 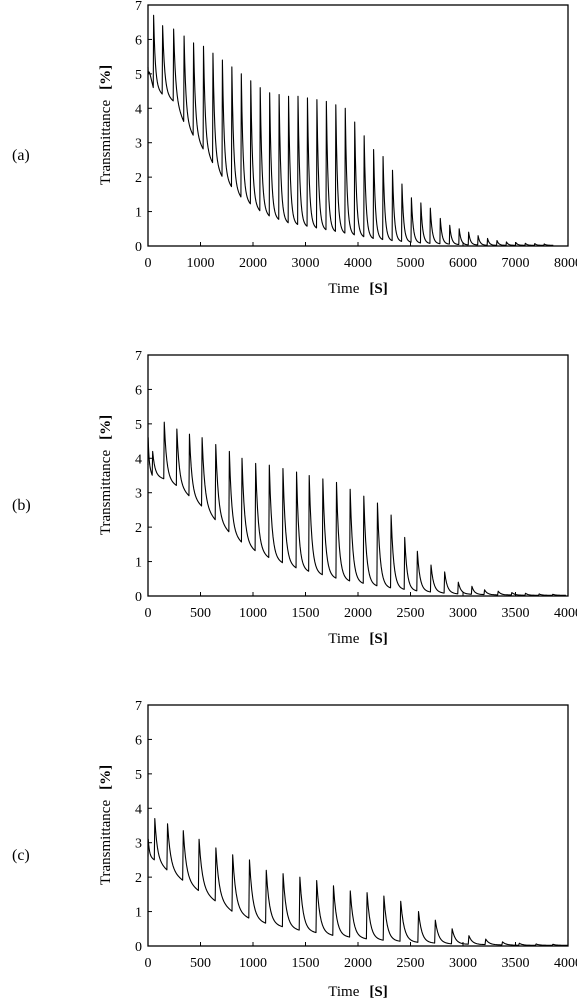 What do you see at coordinates (516, 263) in the screenshot?
I see `x-tick-label: 7000` at bounding box center [516, 263].